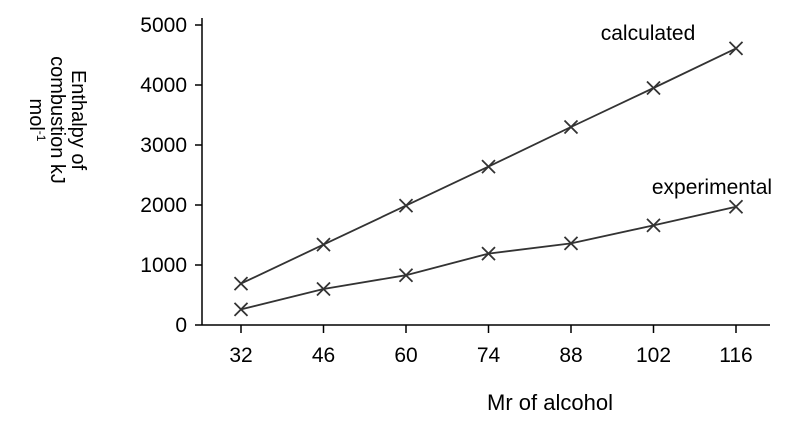 This screenshot has width=802, height=421. Describe the element at coordinates (181, 325) in the screenshot. I see `y-tick-label: 0` at that location.